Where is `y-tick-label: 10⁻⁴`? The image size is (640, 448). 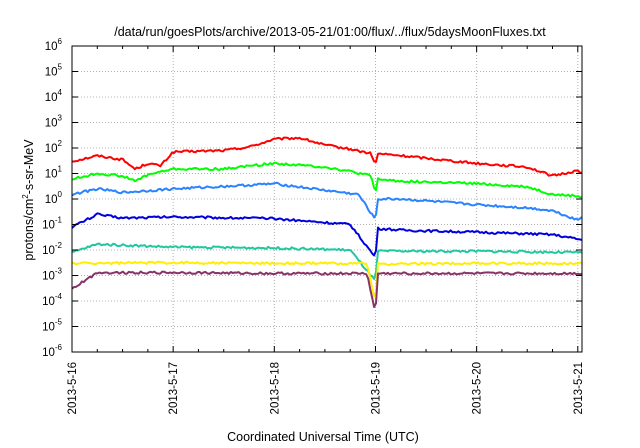
y-tick-label: 10⁻⁴ is located at coordinates (52, 300).